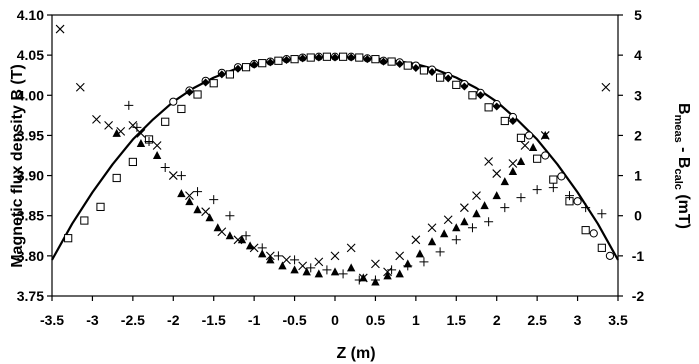 This screenshot has width=699, height=364. What do you see at coordinates (638, 135) in the screenshot?
I see `y2-tick-label: 2` at bounding box center [638, 135].